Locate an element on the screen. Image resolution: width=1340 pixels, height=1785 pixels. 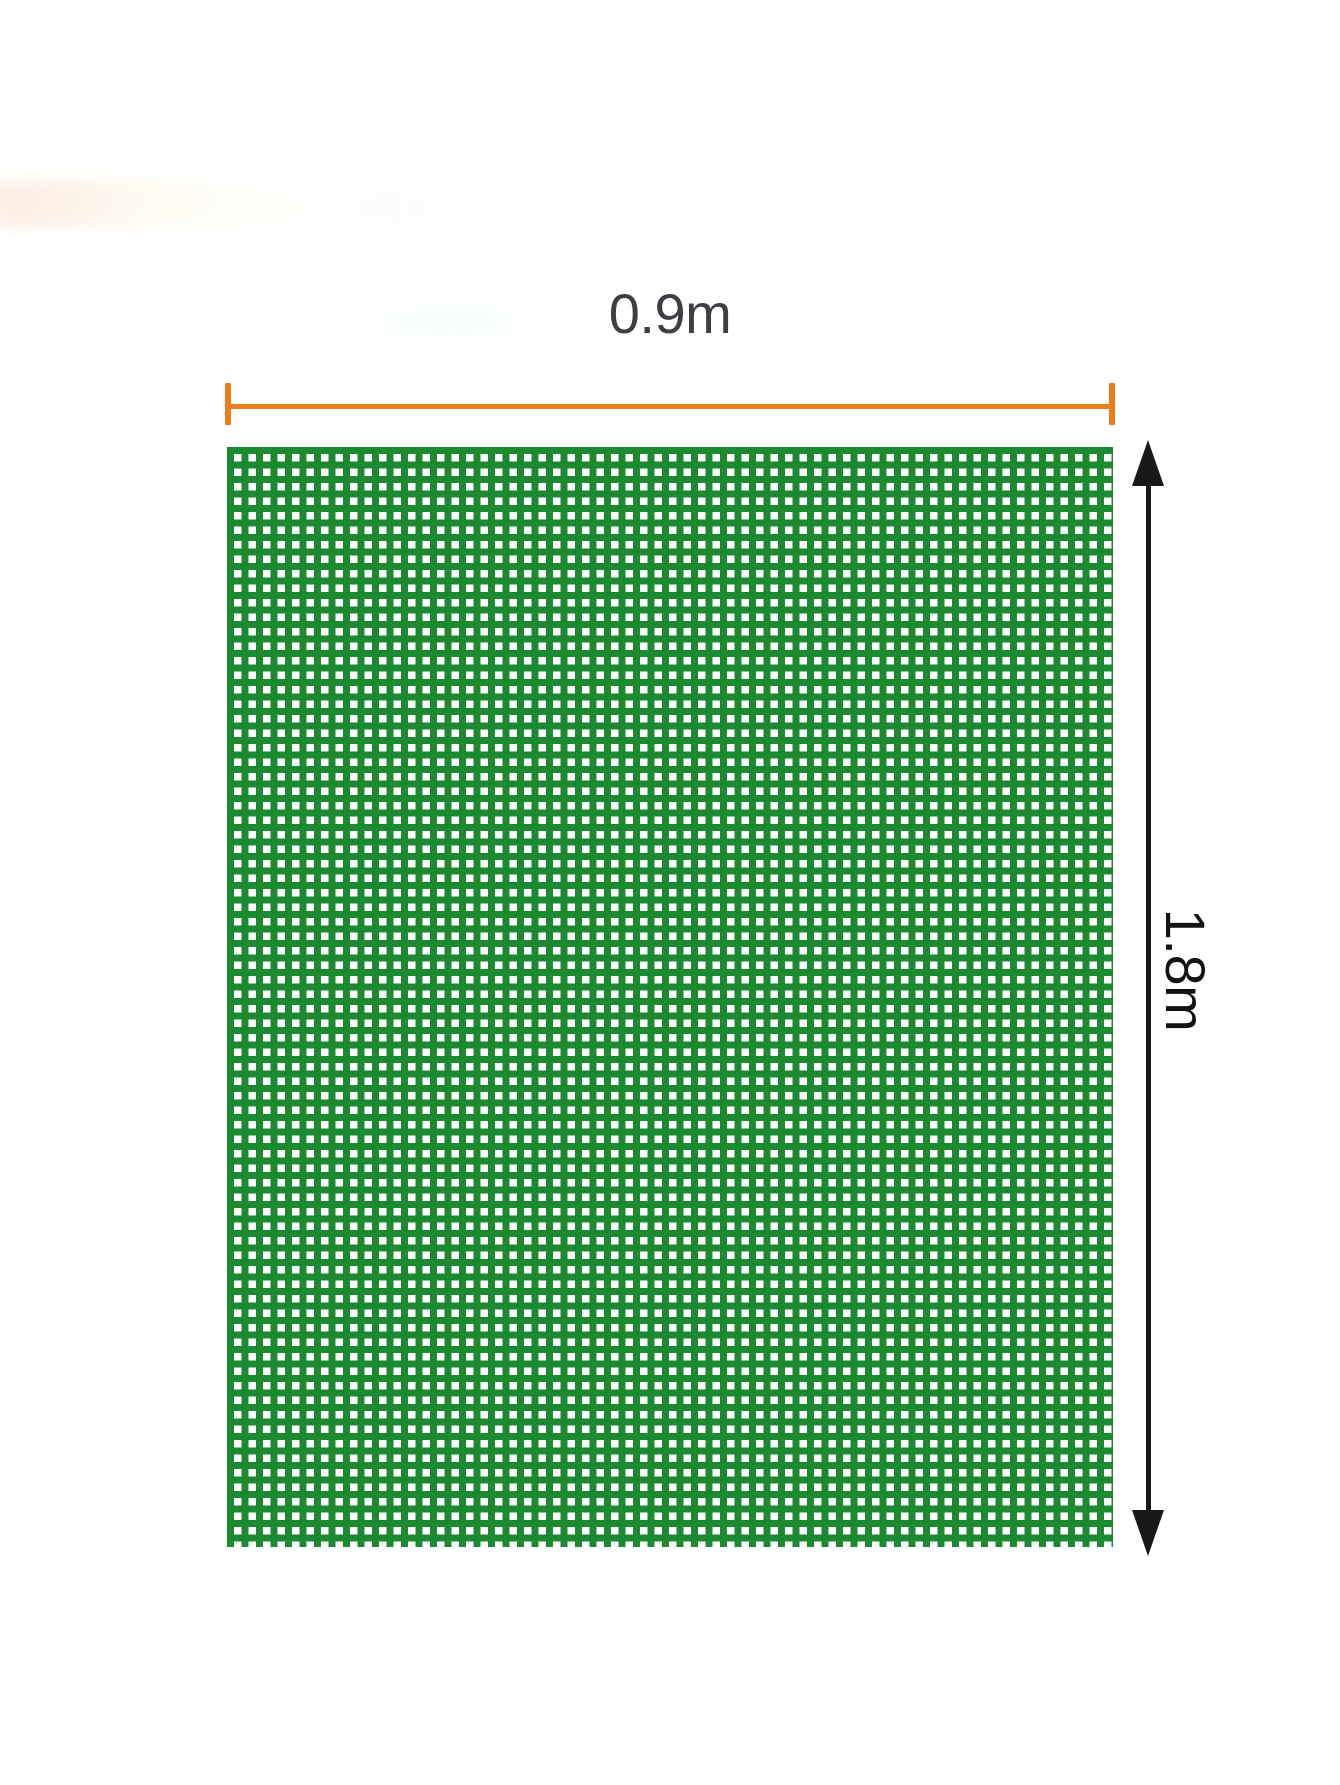
width-dimension-cap-right-icon is located at coordinates (1112, 404).